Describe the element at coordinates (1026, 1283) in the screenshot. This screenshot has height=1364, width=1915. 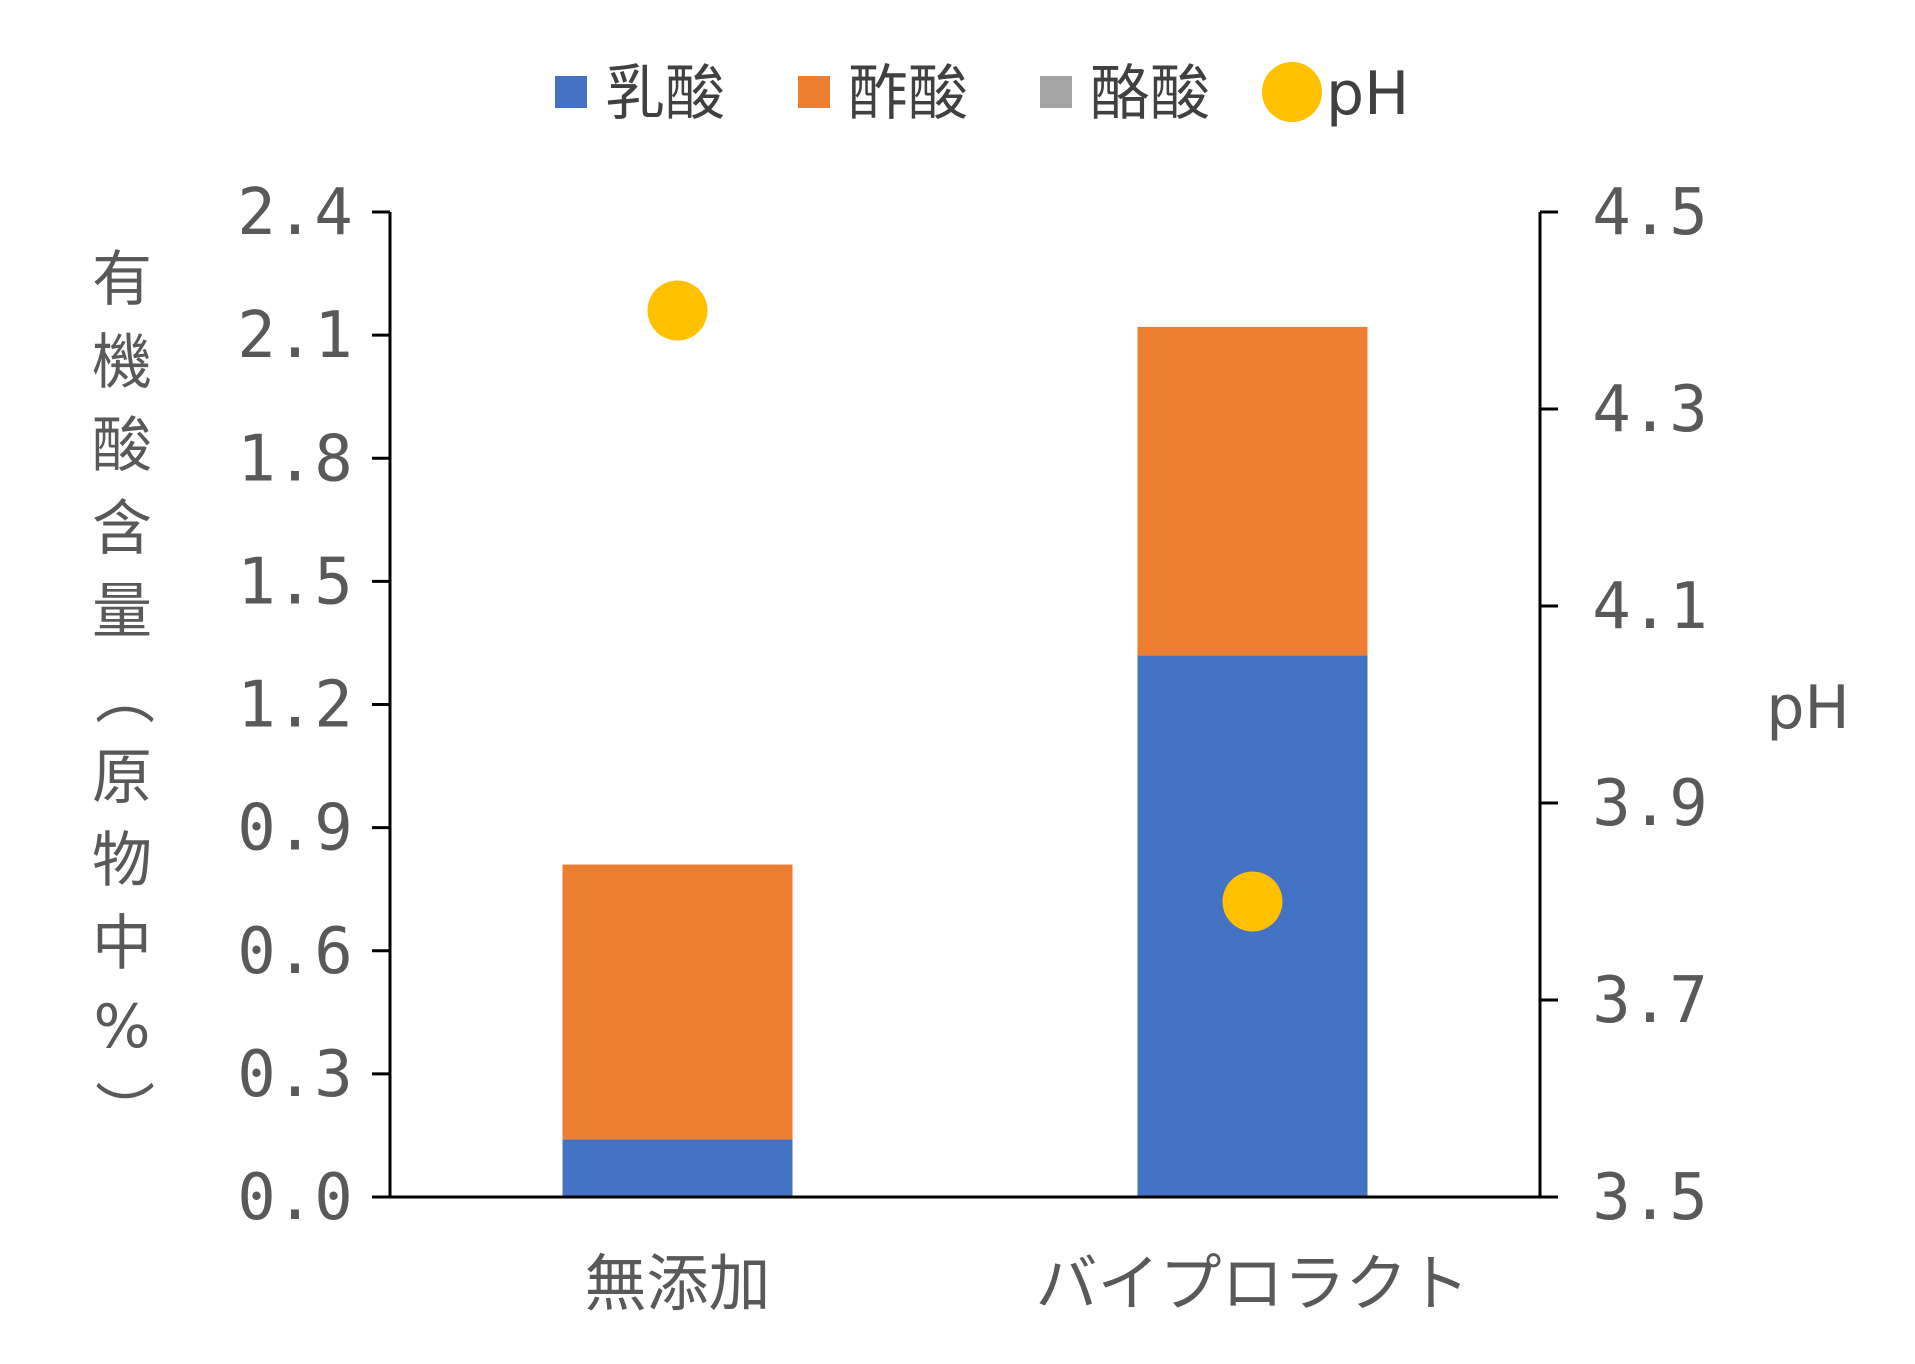
I see `category-labels: 無添加 バイプロラクト` at that location.